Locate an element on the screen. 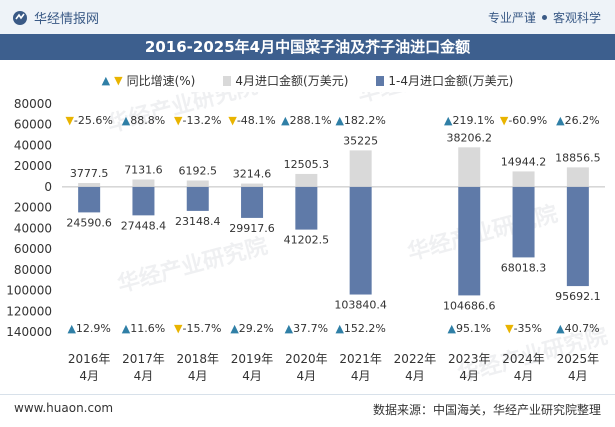 The image size is (615, 427). footer-source: 数据来源：中国海关，华经产业研究院整理 is located at coordinates (486, 410).